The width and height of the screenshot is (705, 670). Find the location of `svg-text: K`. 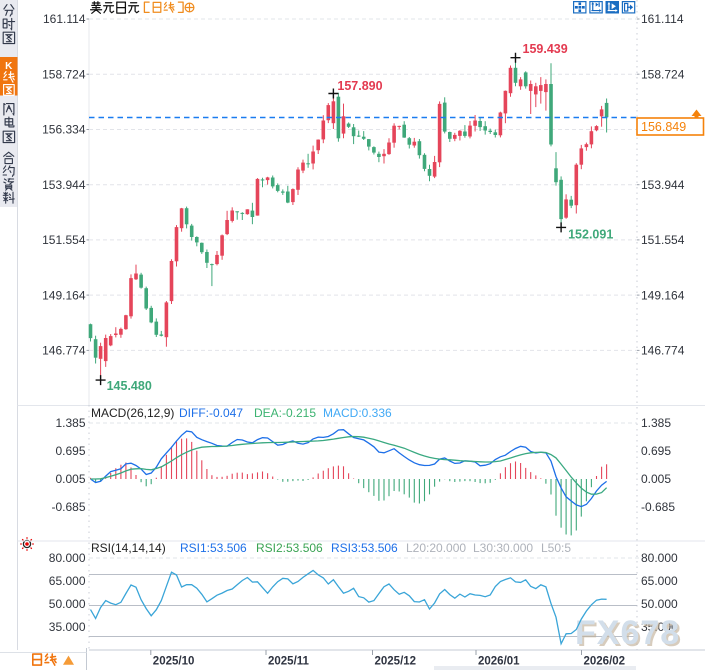

svg-text: K is located at coordinates (9, 66).